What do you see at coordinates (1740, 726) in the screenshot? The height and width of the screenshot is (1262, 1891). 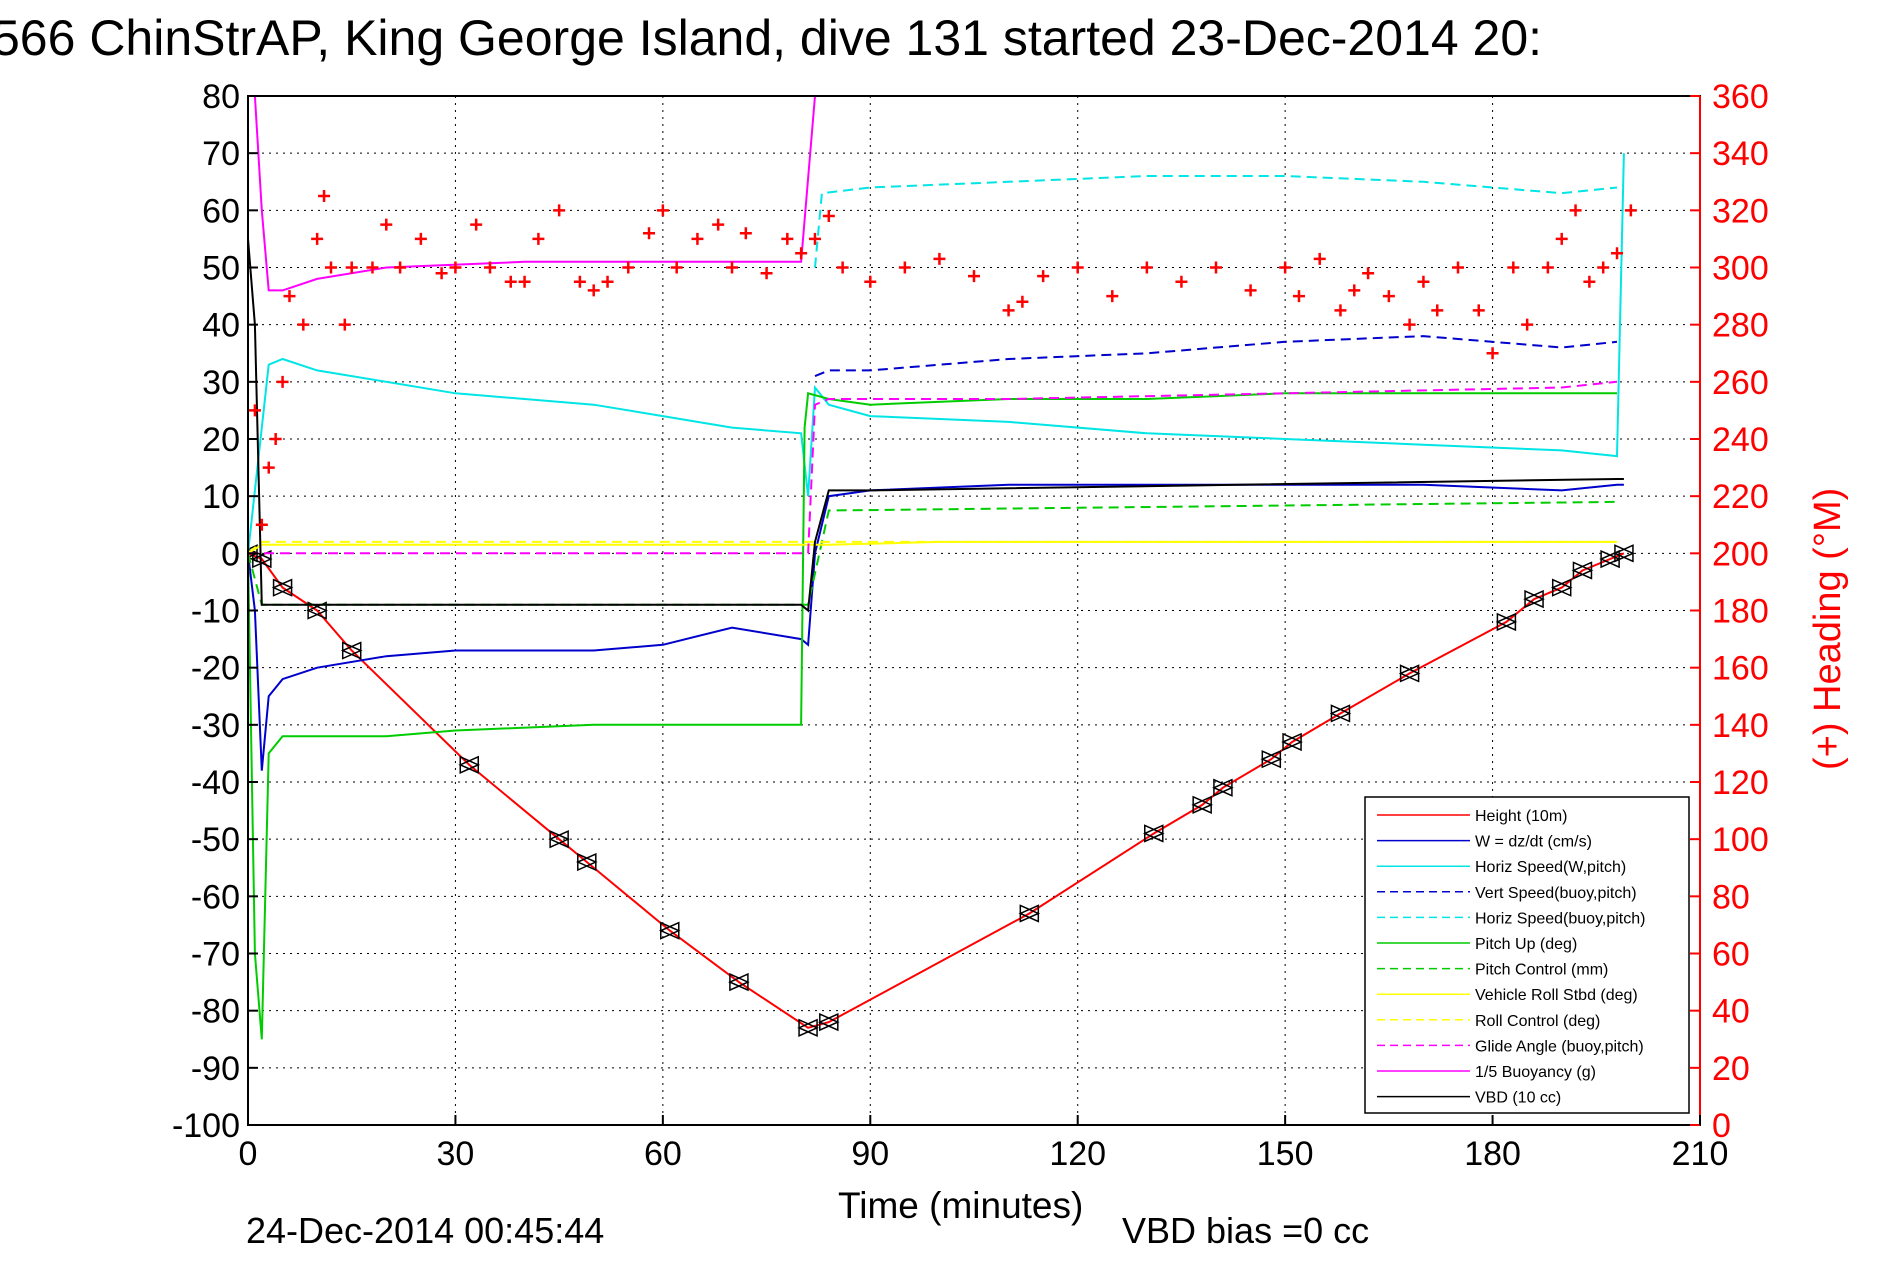 I see `y2-tick-label: 140` at bounding box center [1740, 726].